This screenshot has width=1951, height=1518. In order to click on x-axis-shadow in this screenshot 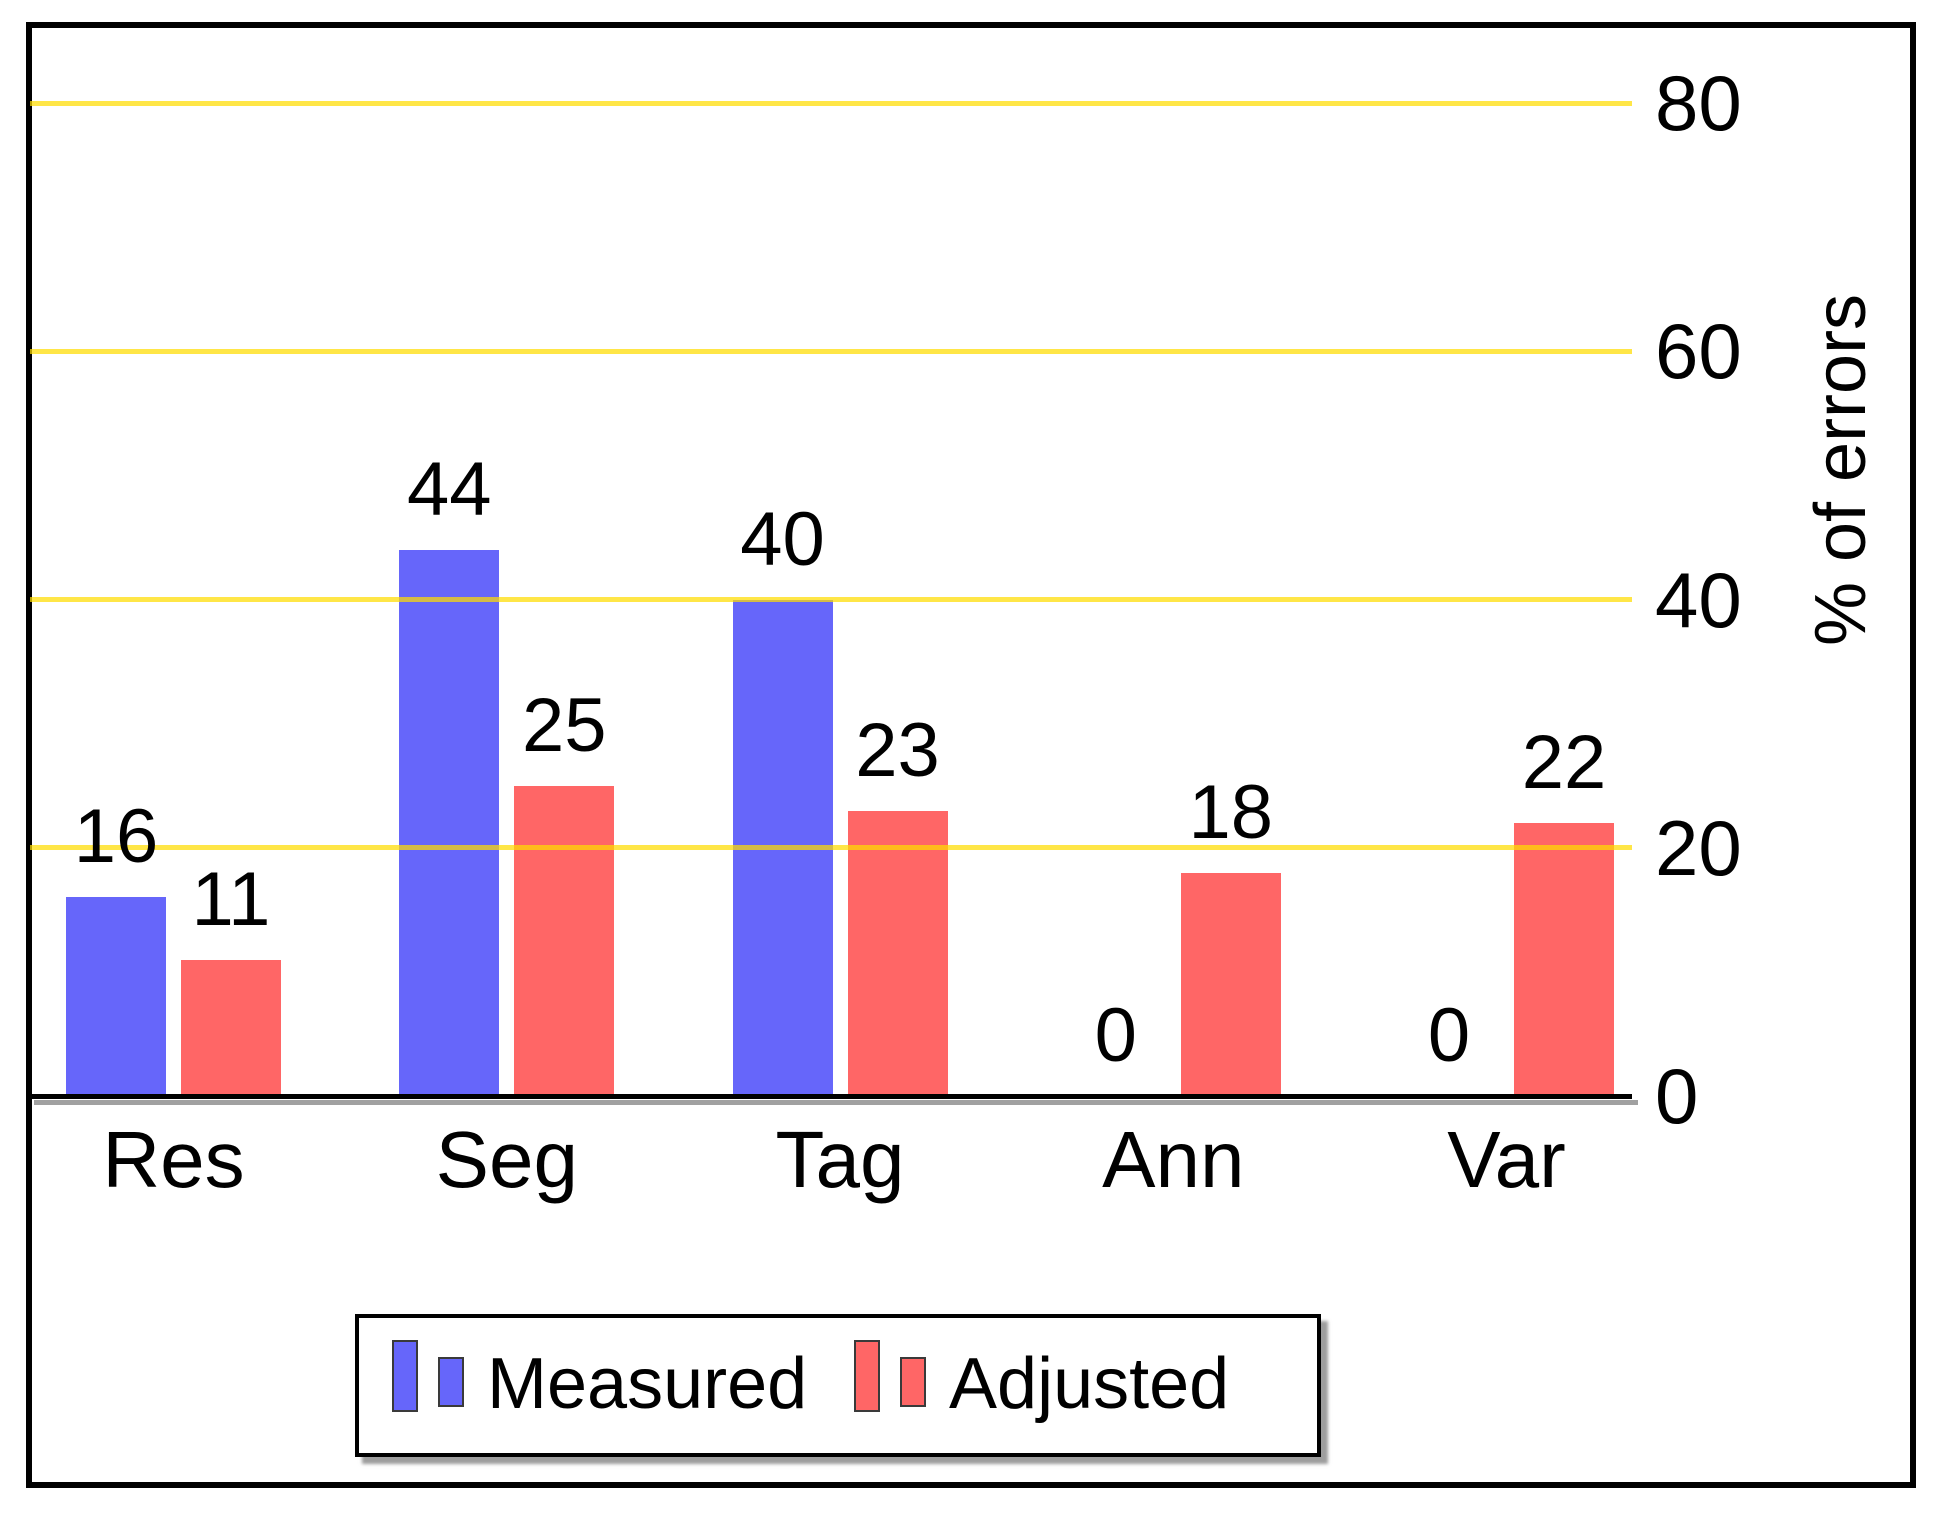, I will do `click(836, 1102)`.